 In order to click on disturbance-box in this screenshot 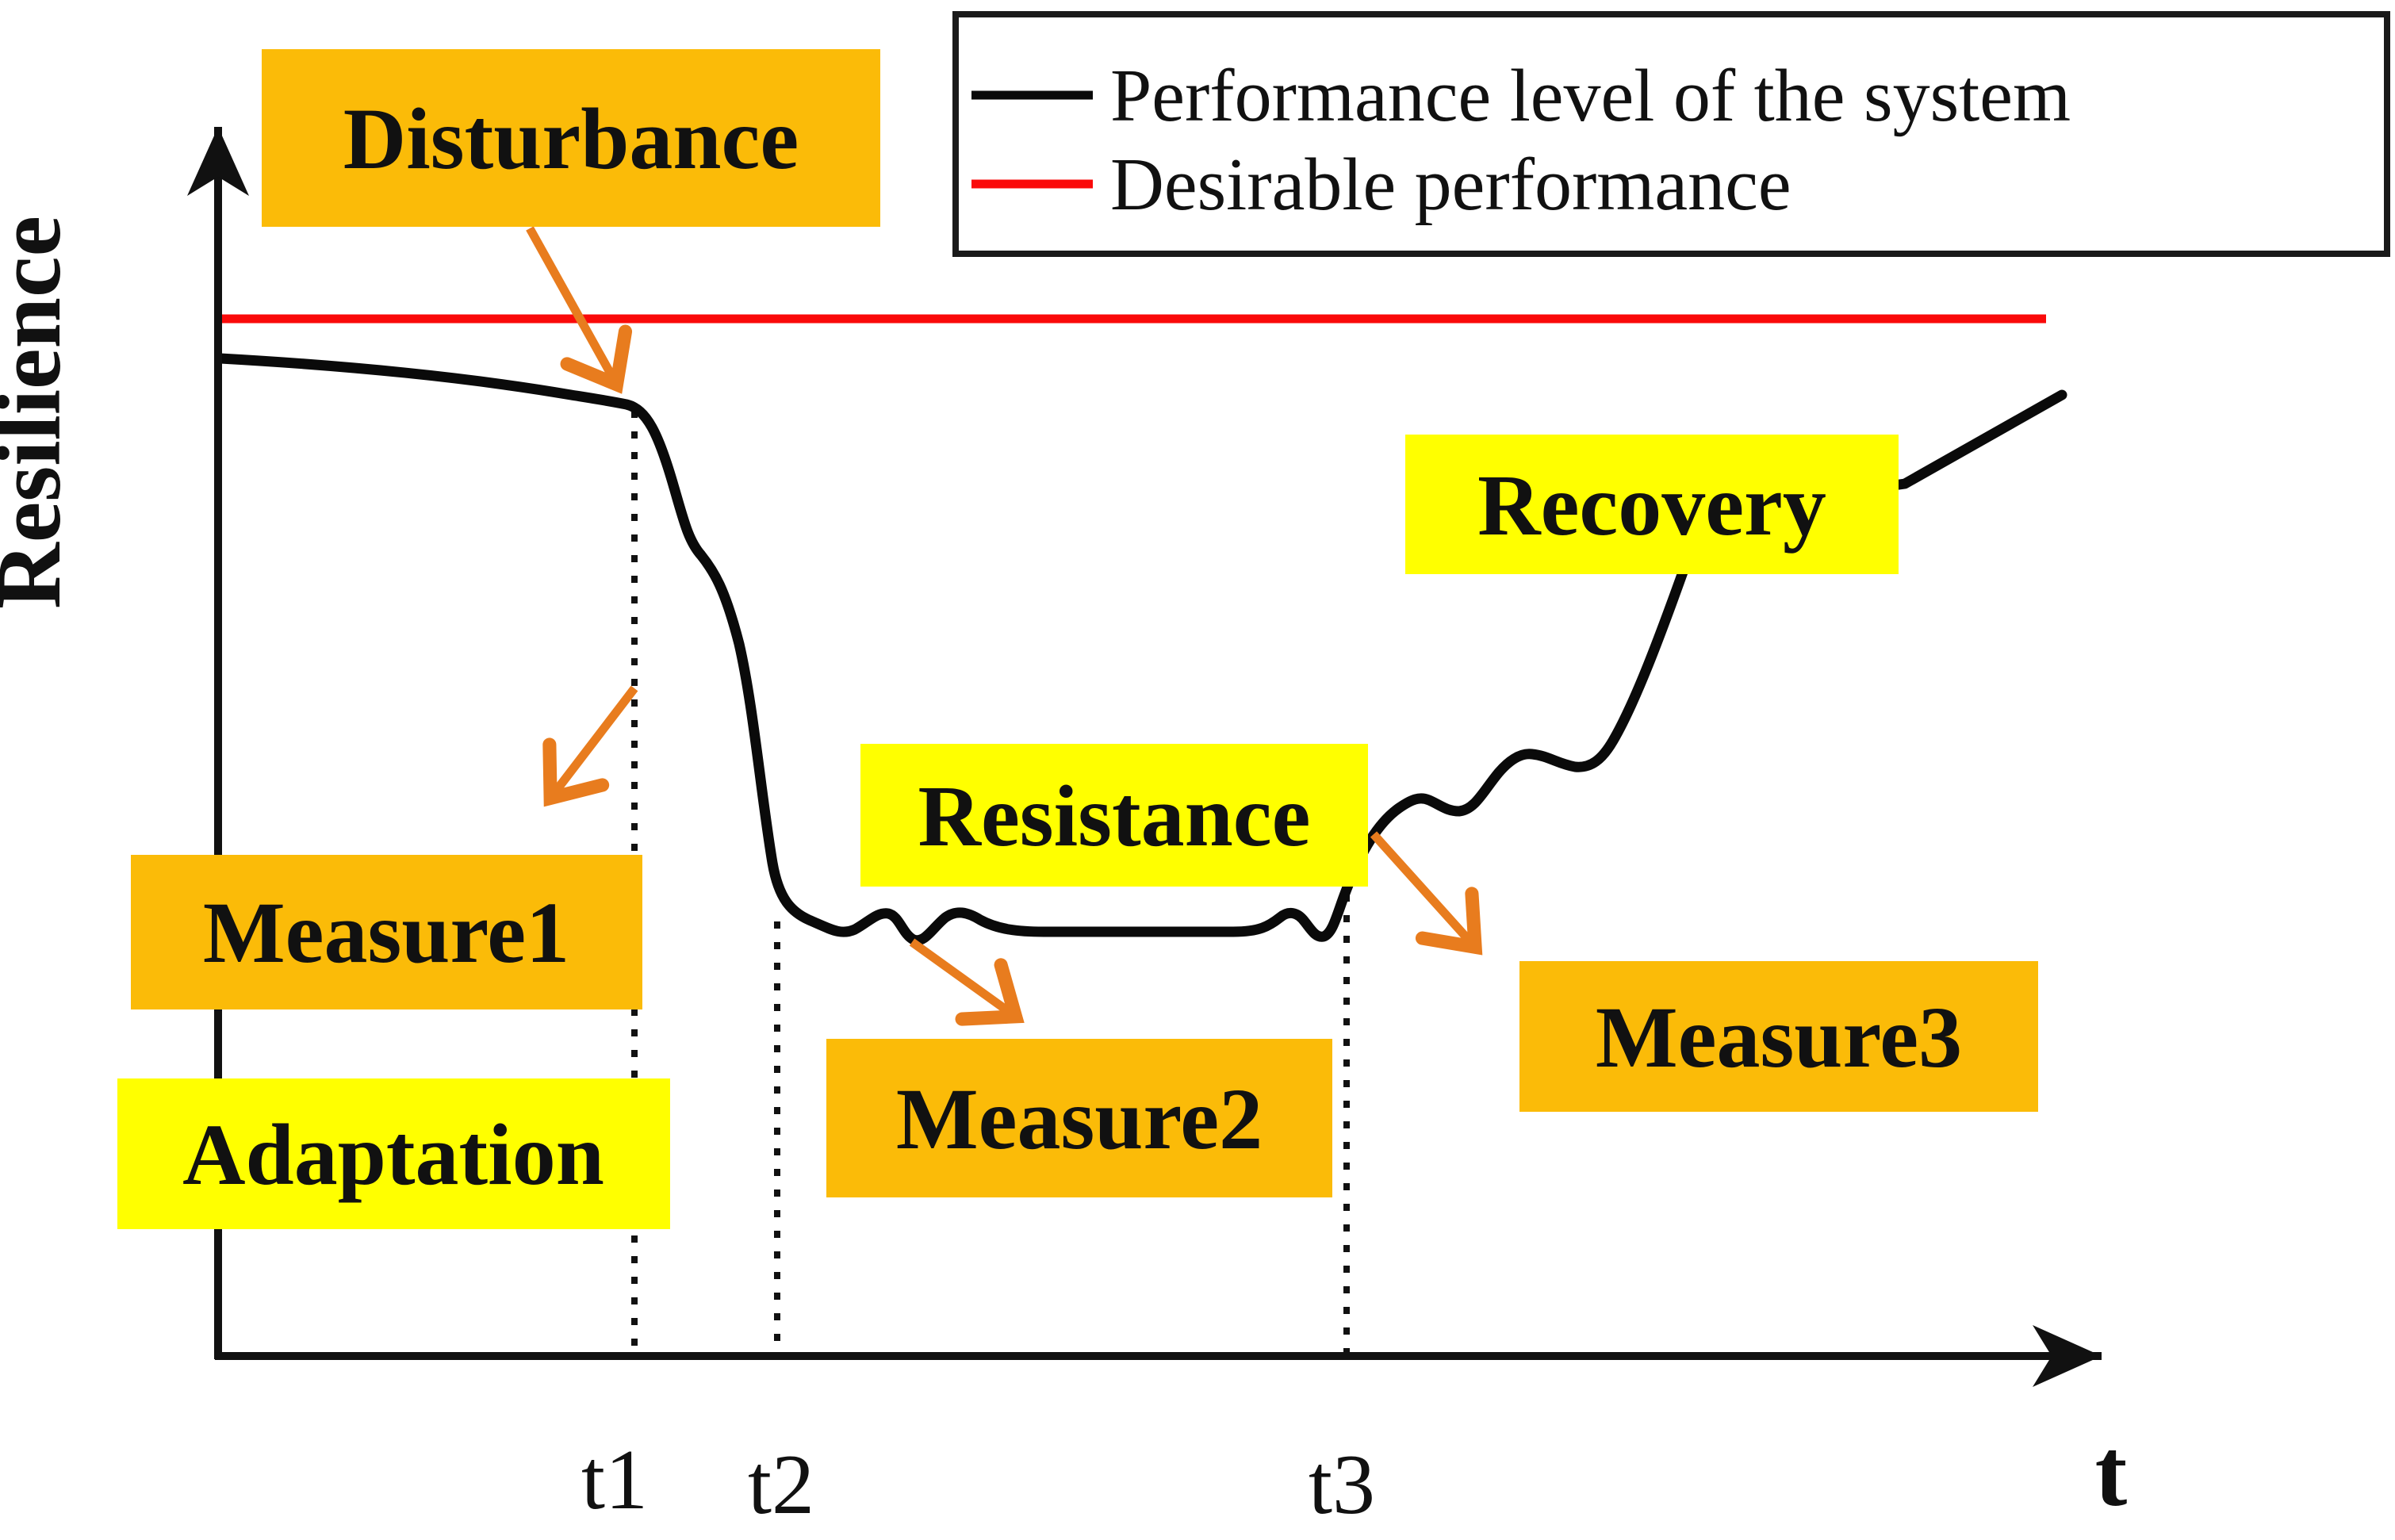, I will do `click(571, 138)`.